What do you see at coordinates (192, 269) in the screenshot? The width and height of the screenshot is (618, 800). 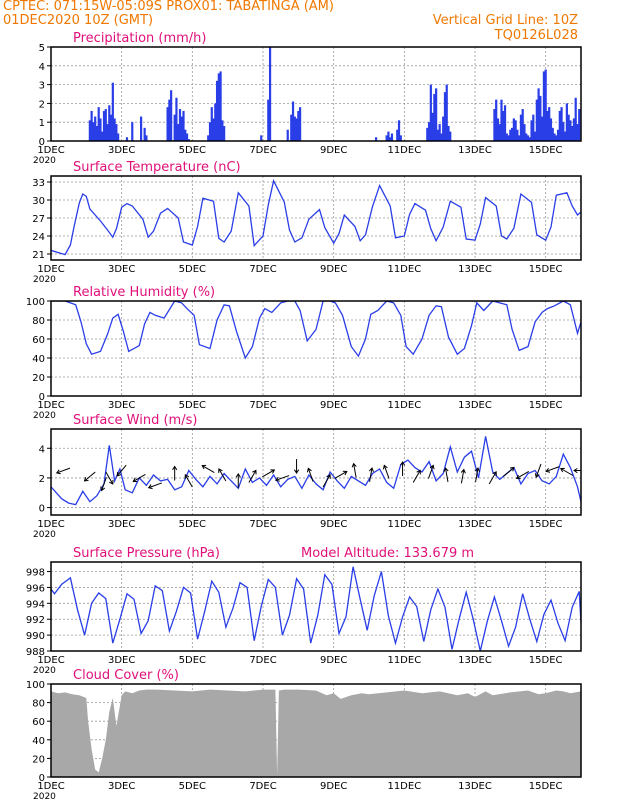 I see `panel-2-x-tick-label: 5DEC` at bounding box center [192, 269].